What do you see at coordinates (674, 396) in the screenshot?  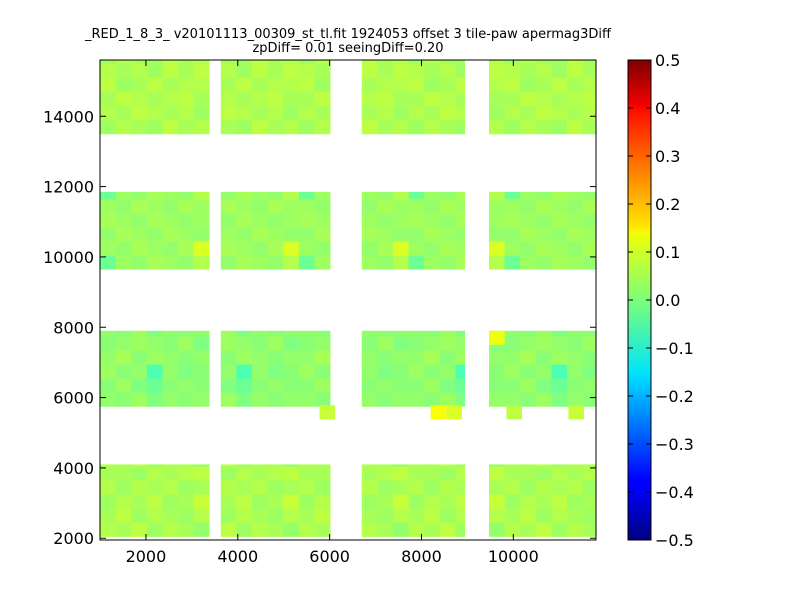 I see `colorbar-tick-label: −0.2` at bounding box center [674, 396].